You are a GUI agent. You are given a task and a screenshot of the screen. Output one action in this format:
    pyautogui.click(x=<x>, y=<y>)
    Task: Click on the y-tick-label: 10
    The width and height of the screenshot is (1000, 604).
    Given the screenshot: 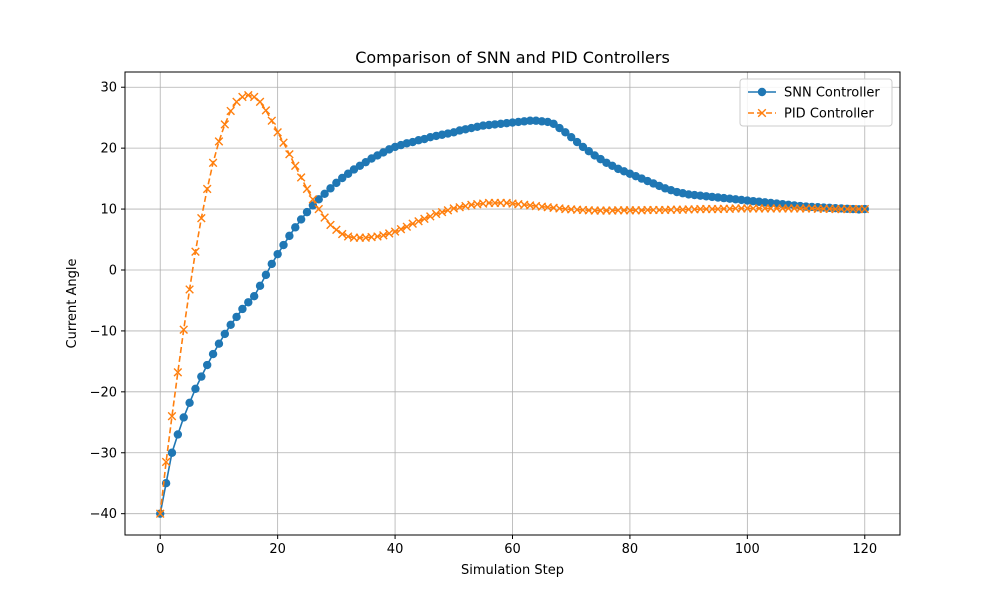 What is the action you would take?
    pyautogui.click(x=108, y=210)
    